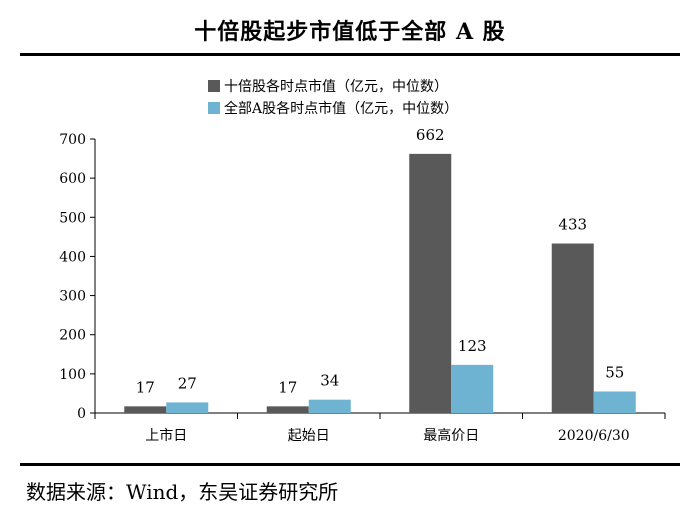  I want to click on data-label: 123, so click(472, 346).